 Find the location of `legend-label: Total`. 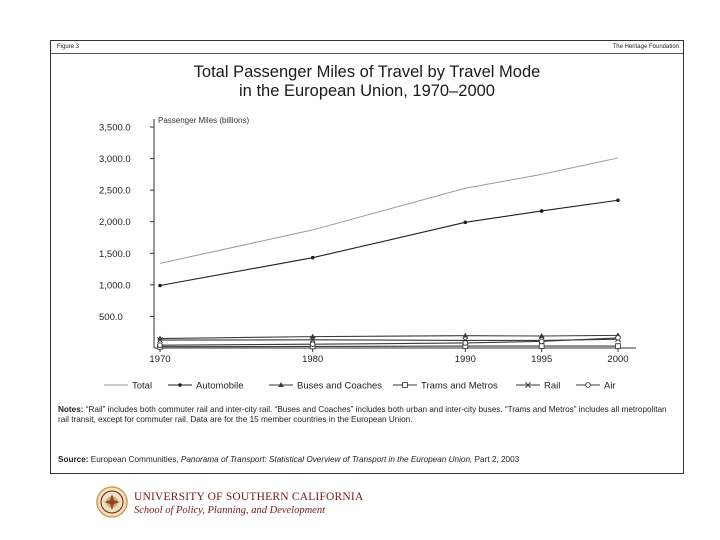

legend-label: Total is located at coordinates (142, 386).